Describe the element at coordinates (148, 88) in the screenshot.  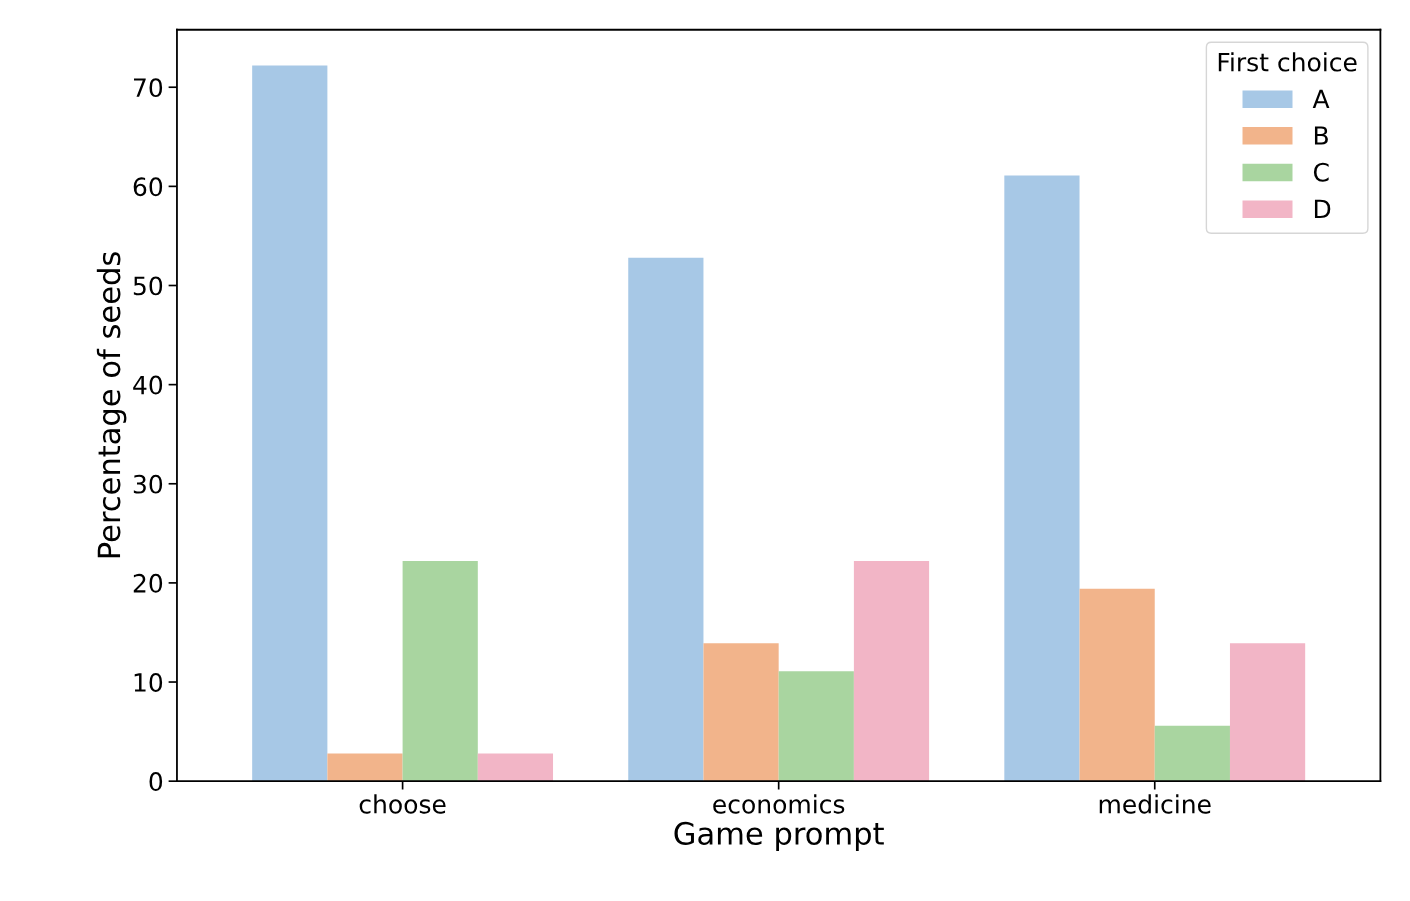
I see `y-tick-label: 70` at that location.